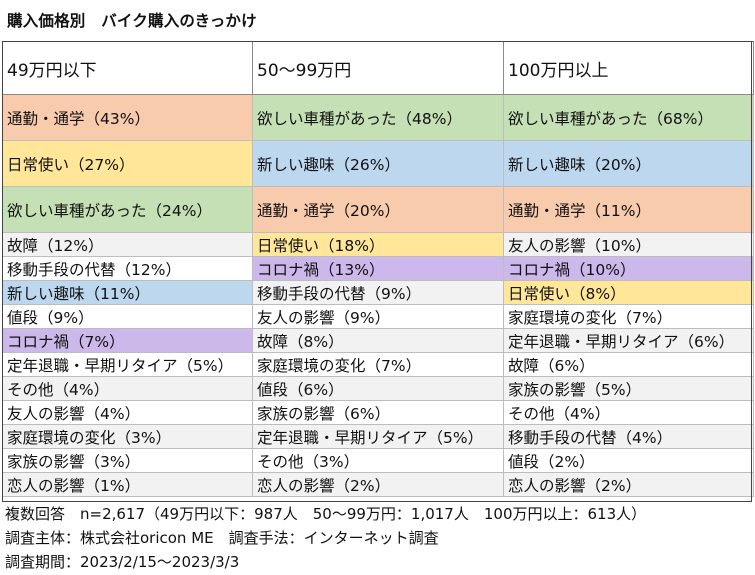  I want to click on table-cell: 友人の影響（4%）, so click(127, 412).